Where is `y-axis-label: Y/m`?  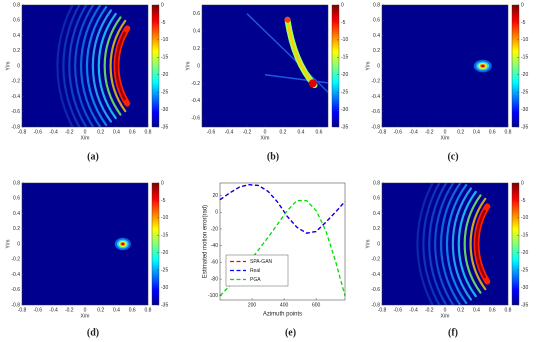
y-axis-label: Y/m is located at coordinates (8, 66).